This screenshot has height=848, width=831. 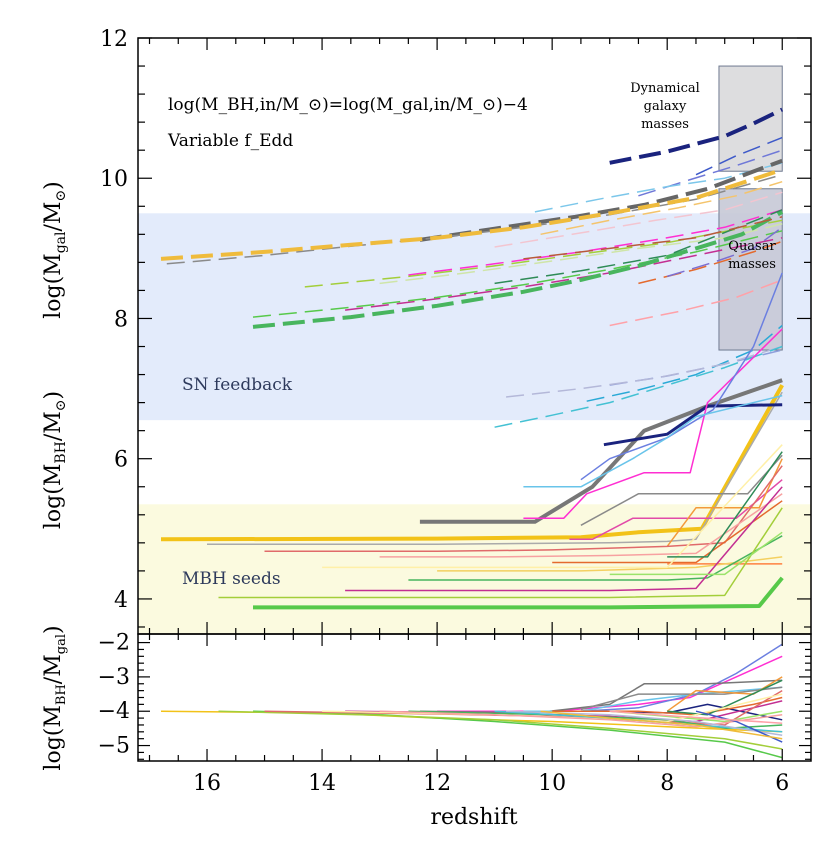 What do you see at coordinates (114, 746) in the screenshot?
I see `y-tick-label: −5` at bounding box center [114, 746].